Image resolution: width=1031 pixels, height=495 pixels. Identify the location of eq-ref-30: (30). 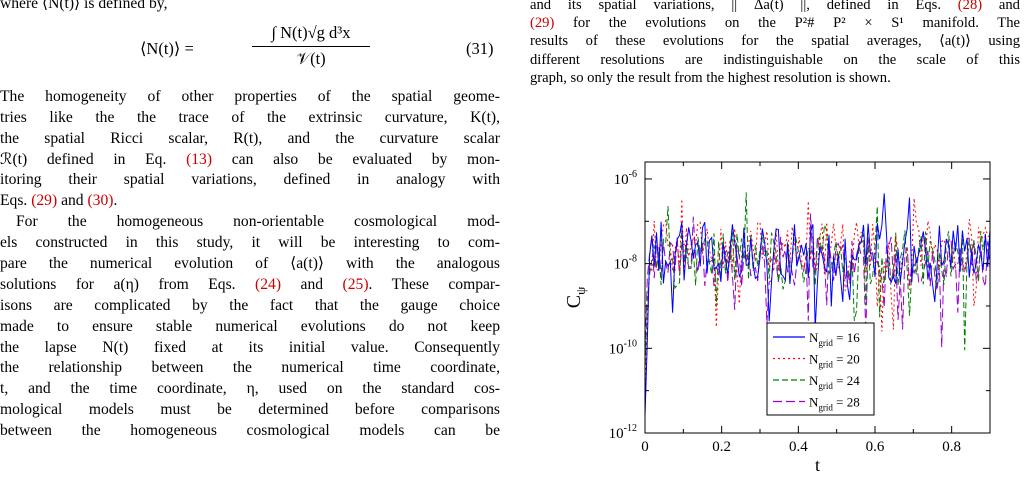
(100, 201).